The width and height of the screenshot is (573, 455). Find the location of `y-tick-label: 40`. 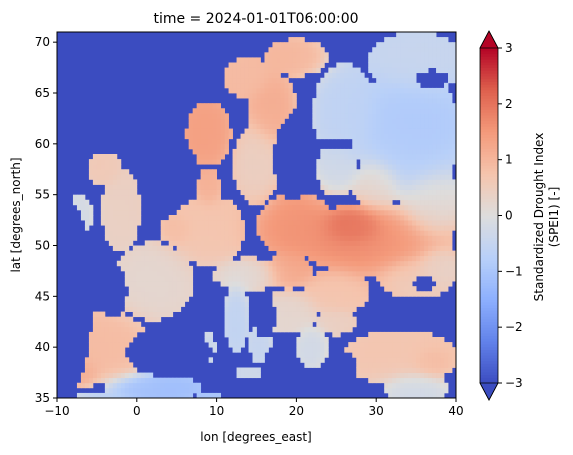

y-tick-label: 40 is located at coordinates (42, 347).